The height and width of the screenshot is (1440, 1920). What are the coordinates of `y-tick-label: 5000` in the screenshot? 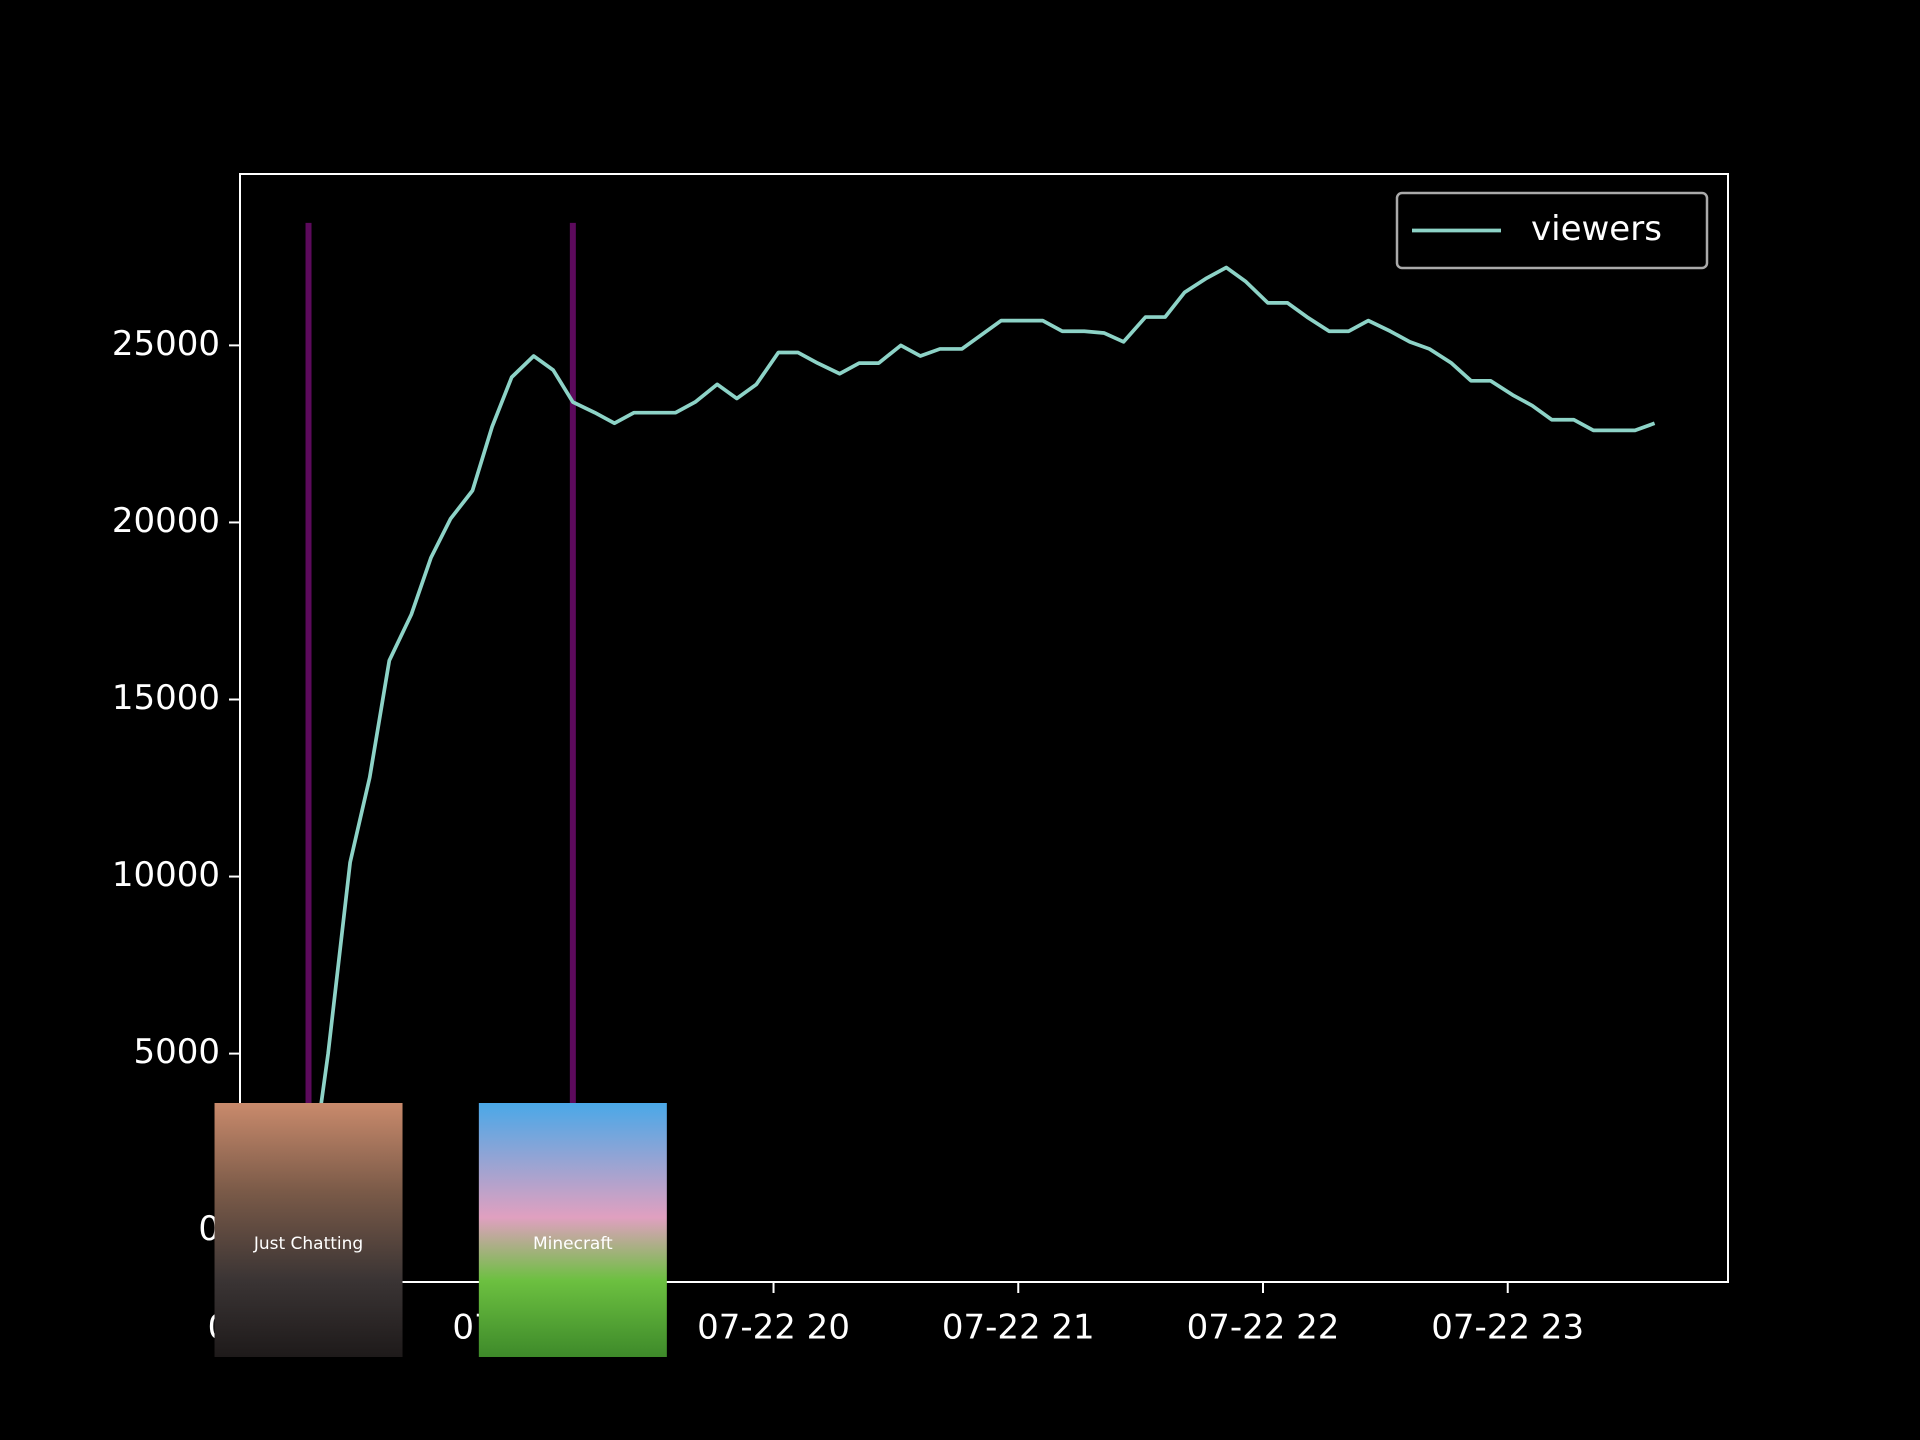 It's located at (176, 1052).